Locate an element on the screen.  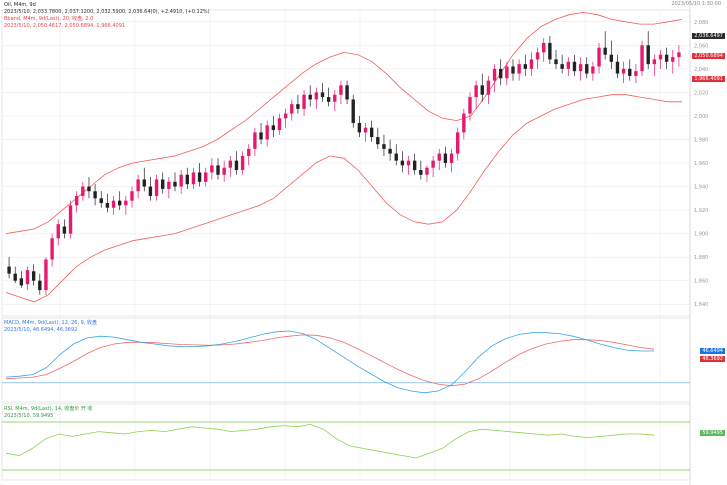
price-tick-label: 1,940 is located at coordinates (701, 188).